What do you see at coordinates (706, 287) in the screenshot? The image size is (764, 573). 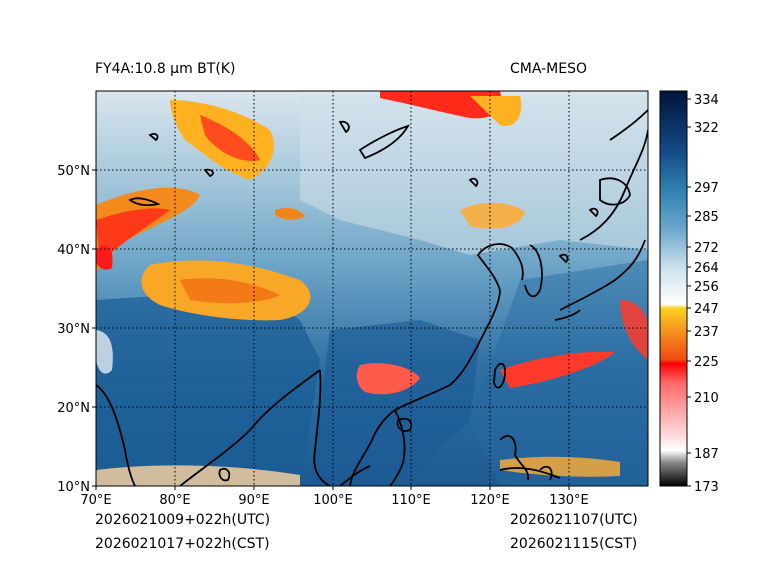 I see `colorbar-tick-label: 256` at bounding box center [706, 287].